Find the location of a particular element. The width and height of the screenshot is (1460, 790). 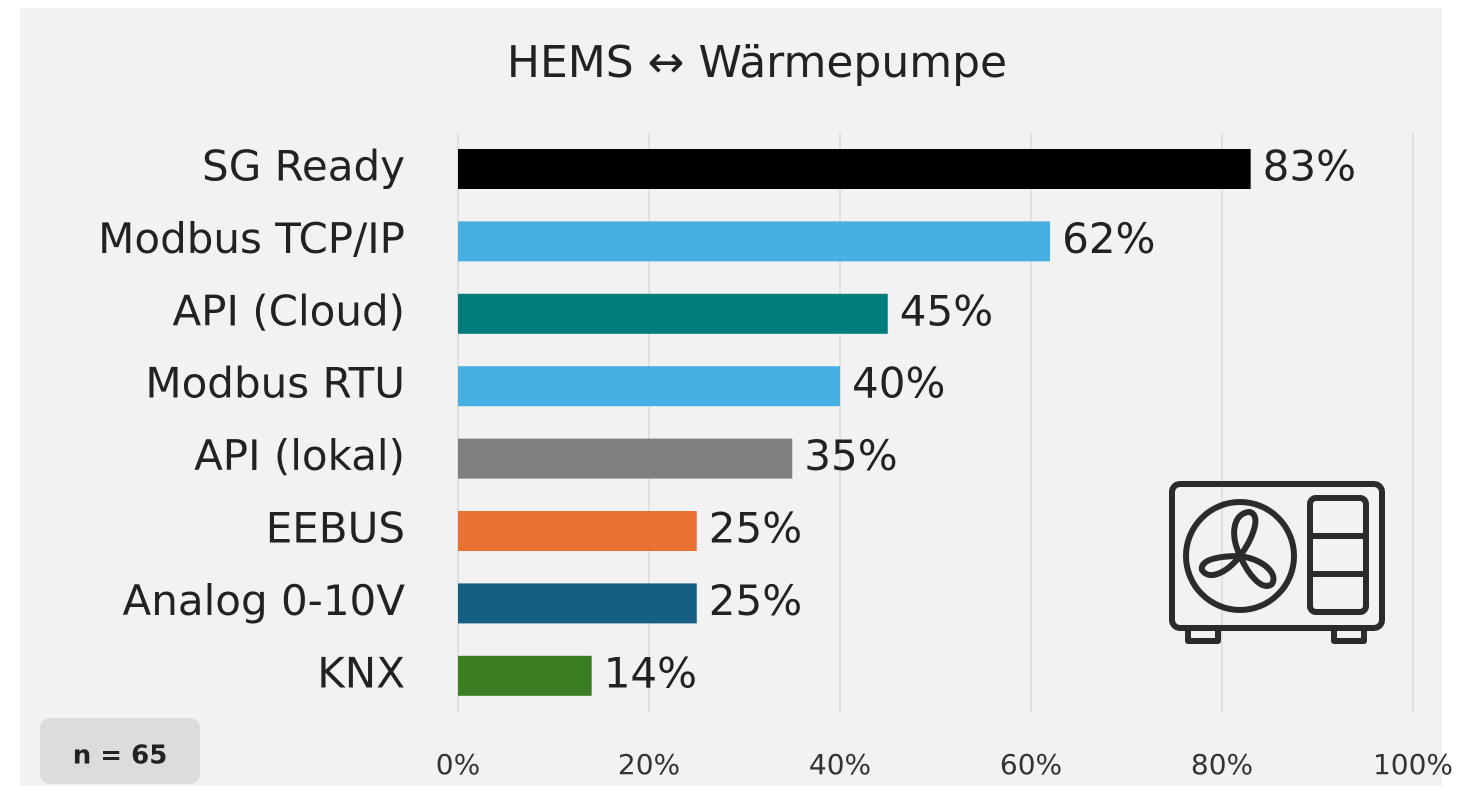

icon-blades is located at coordinates (1238, 549).